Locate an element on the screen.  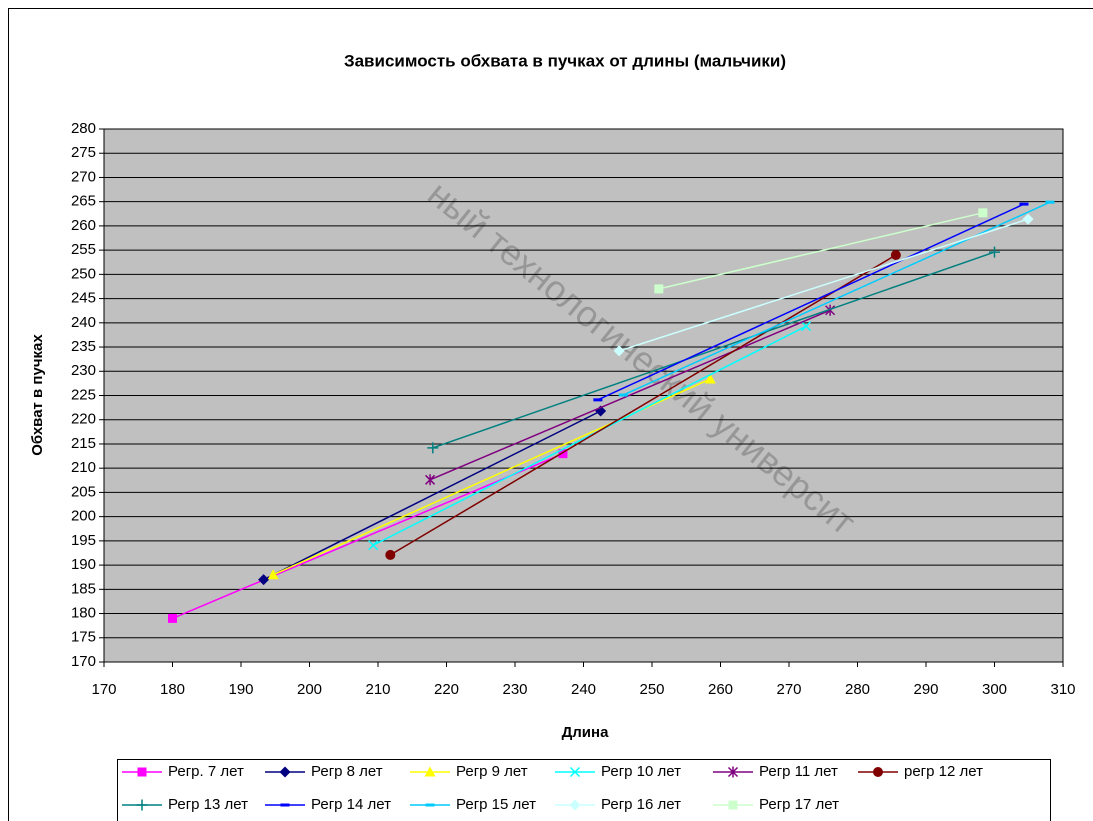
x-tick-label: 170 is located at coordinates (103, 689).